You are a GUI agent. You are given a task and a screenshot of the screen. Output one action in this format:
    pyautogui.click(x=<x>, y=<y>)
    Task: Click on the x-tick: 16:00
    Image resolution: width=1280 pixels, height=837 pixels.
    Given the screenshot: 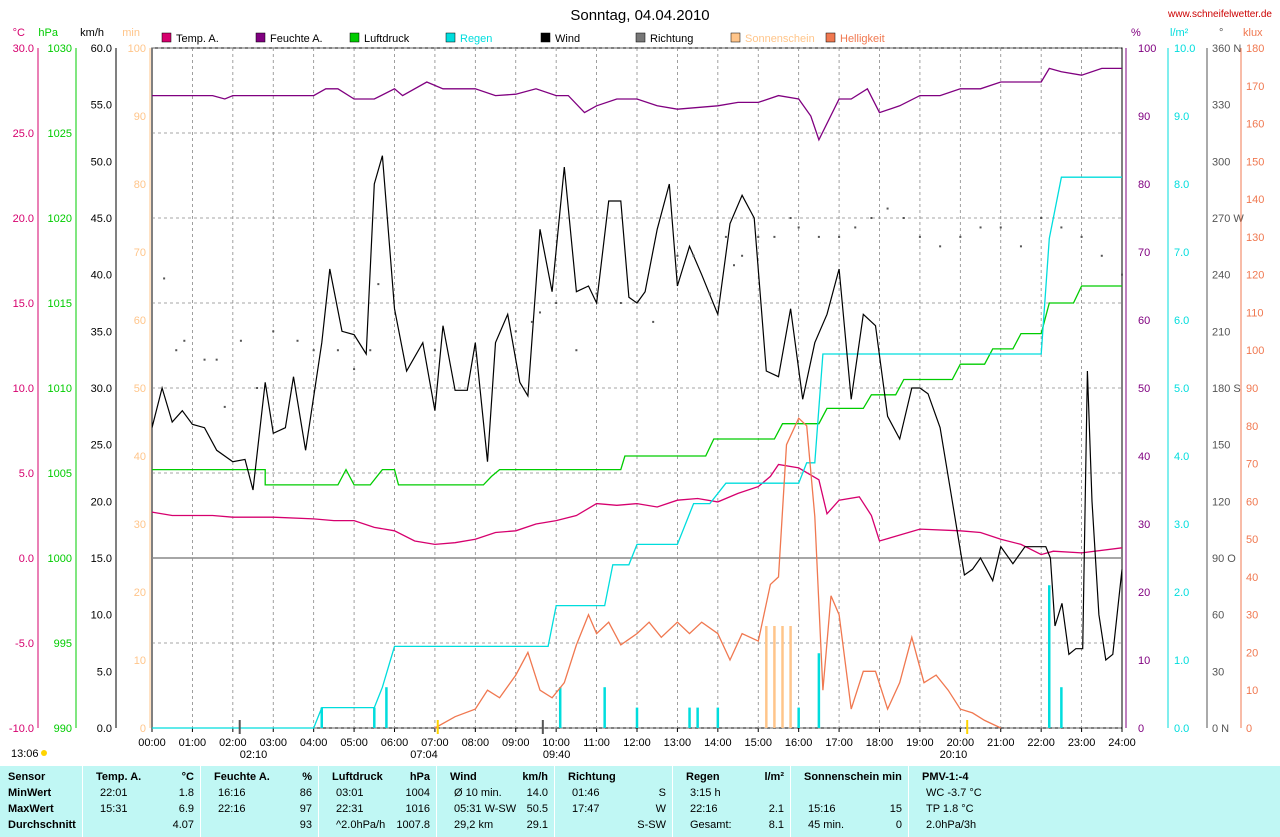 What is the action you would take?
    pyautogui.click(x=799, y=743)
    